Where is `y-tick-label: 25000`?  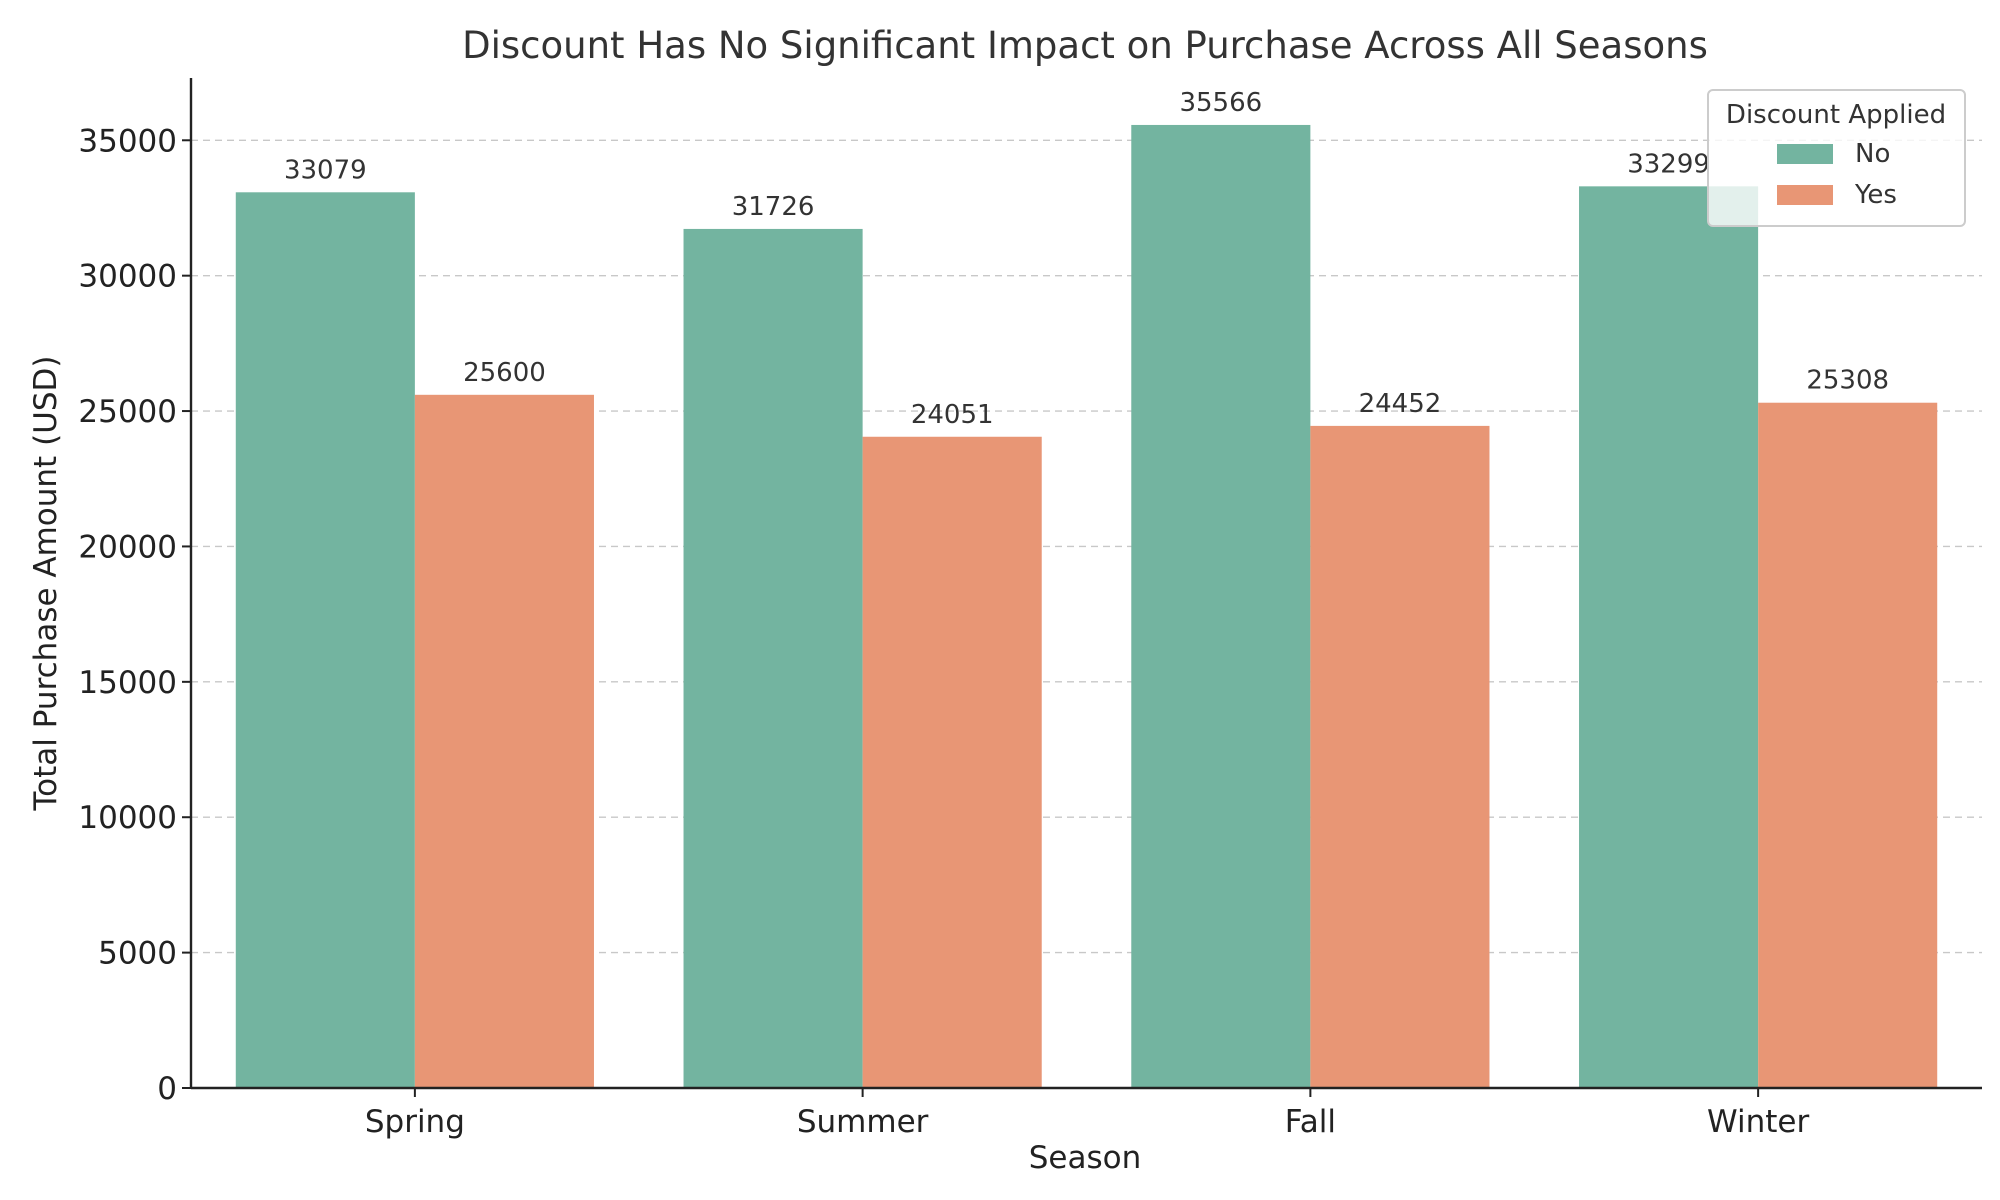 y-tick-label: 25000 is located at coordinates (127, 412).